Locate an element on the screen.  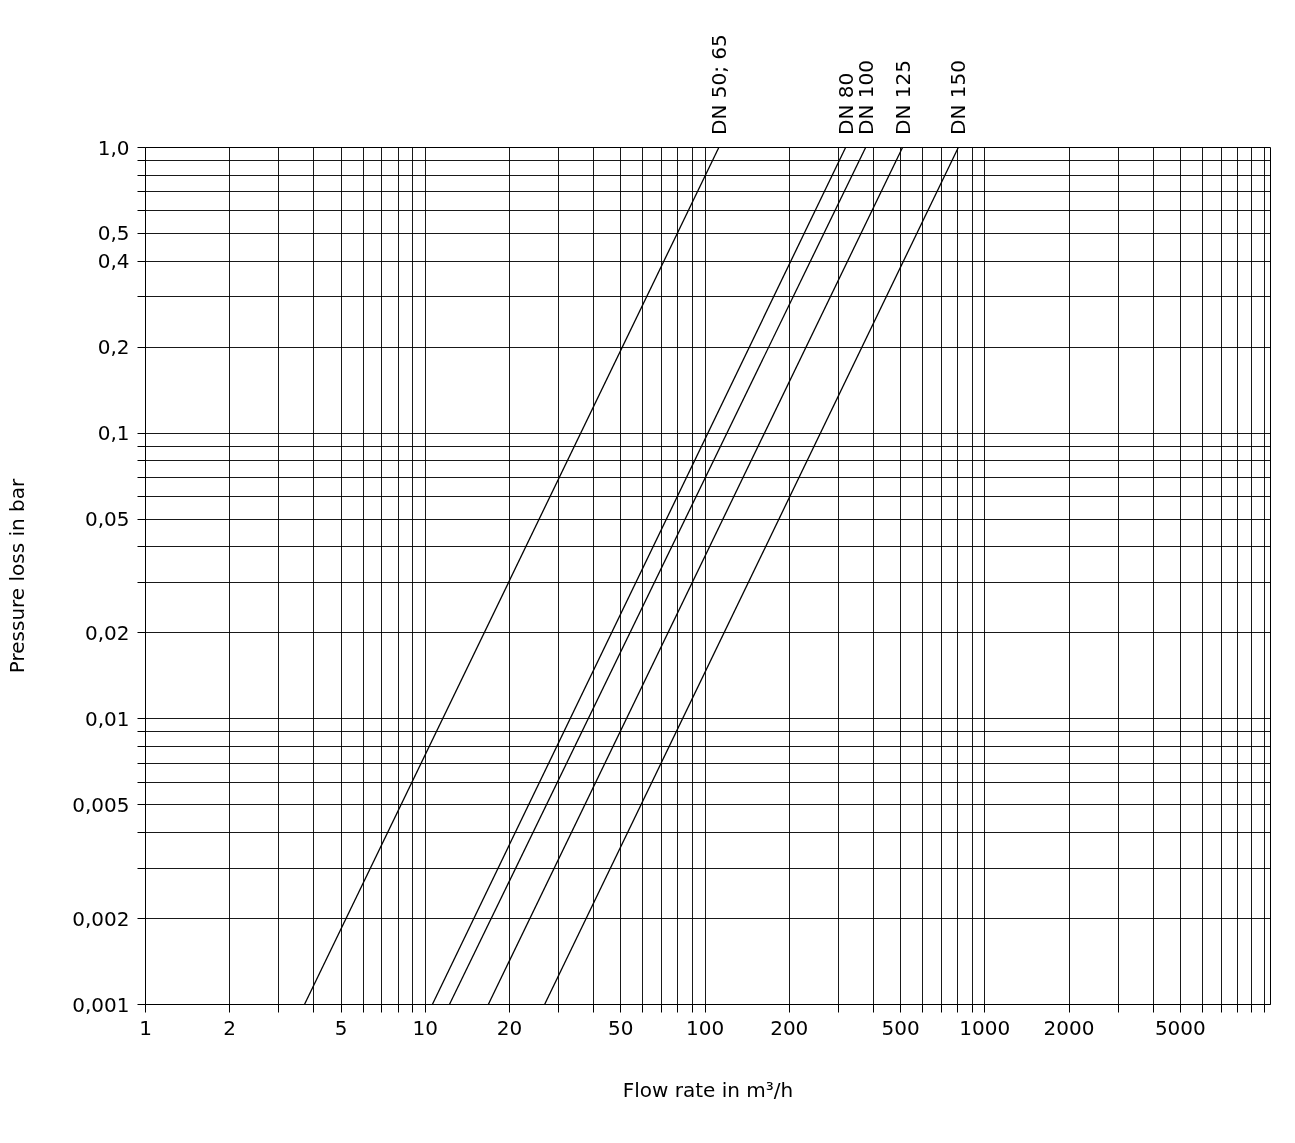
x-tick-label: 50 is located at coordinates (621, 1027).